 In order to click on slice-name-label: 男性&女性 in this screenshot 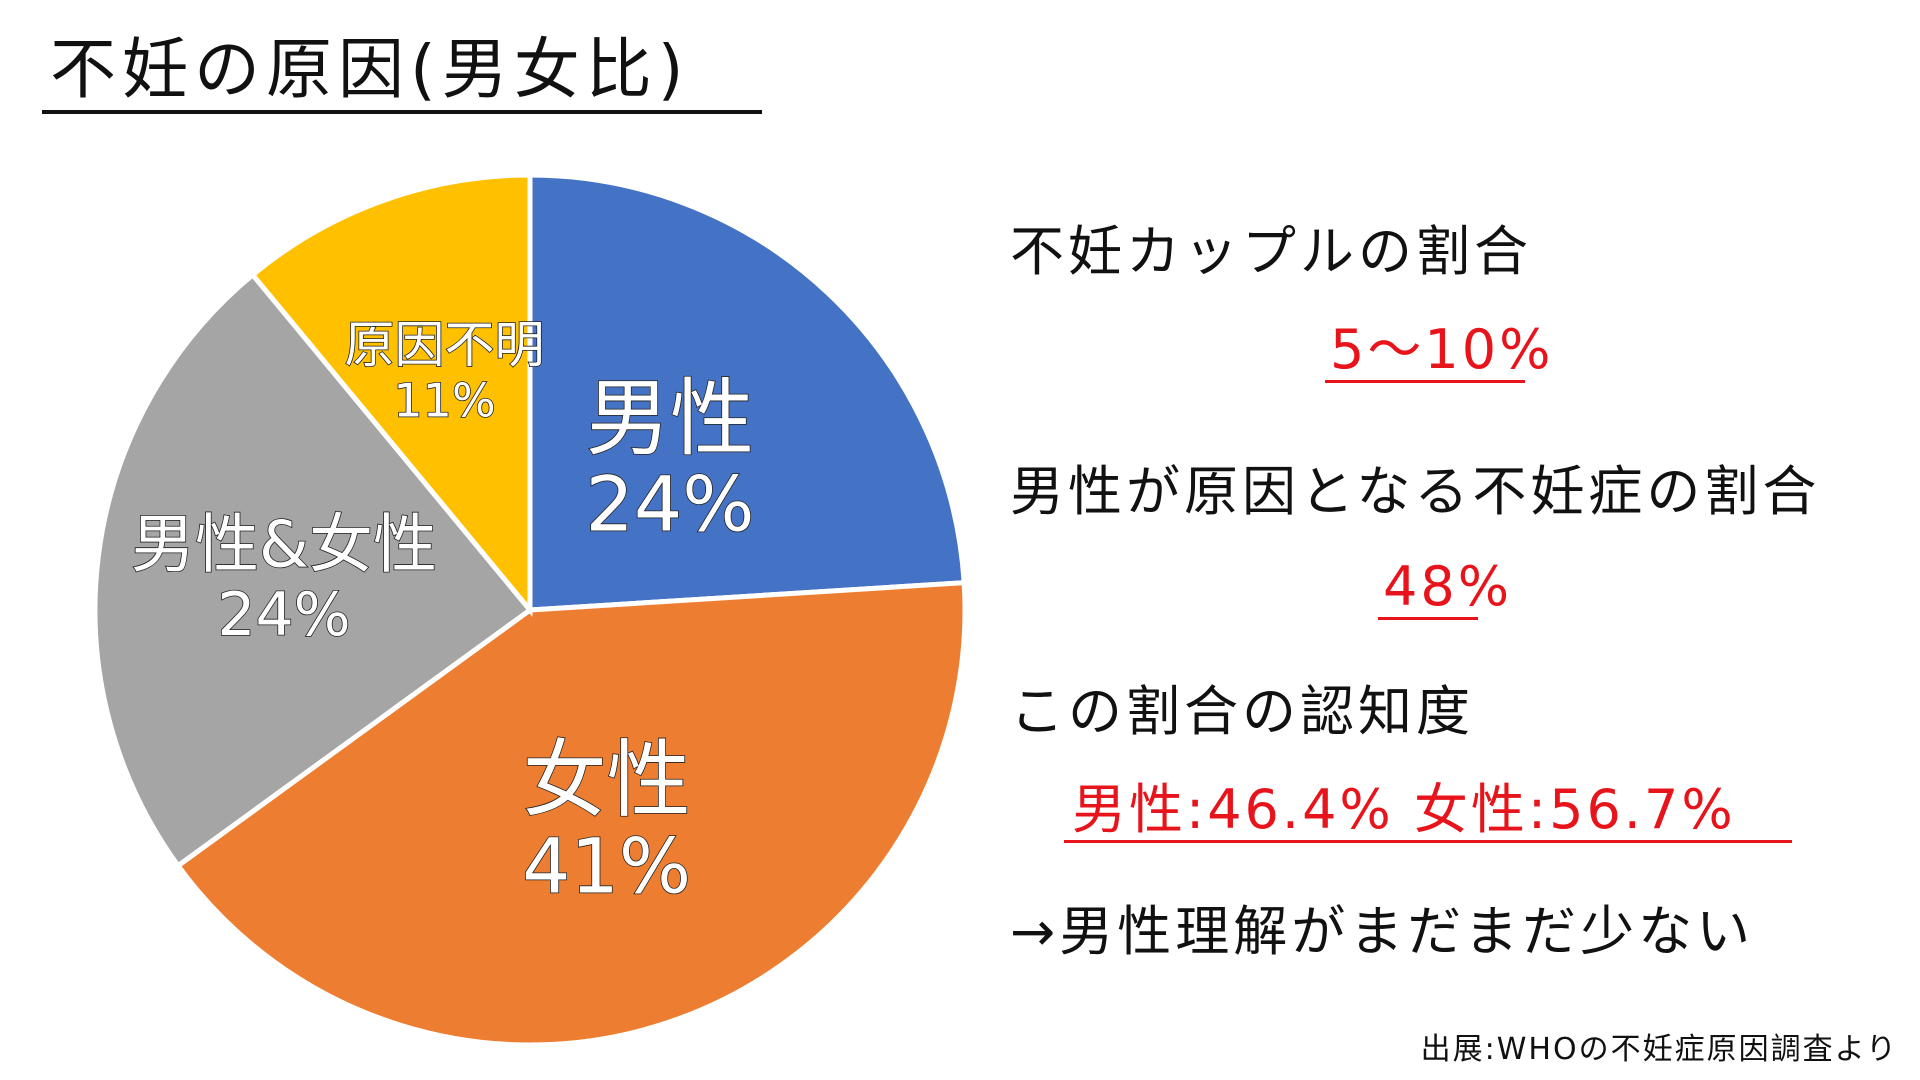, I will do `click(284, 545)`.